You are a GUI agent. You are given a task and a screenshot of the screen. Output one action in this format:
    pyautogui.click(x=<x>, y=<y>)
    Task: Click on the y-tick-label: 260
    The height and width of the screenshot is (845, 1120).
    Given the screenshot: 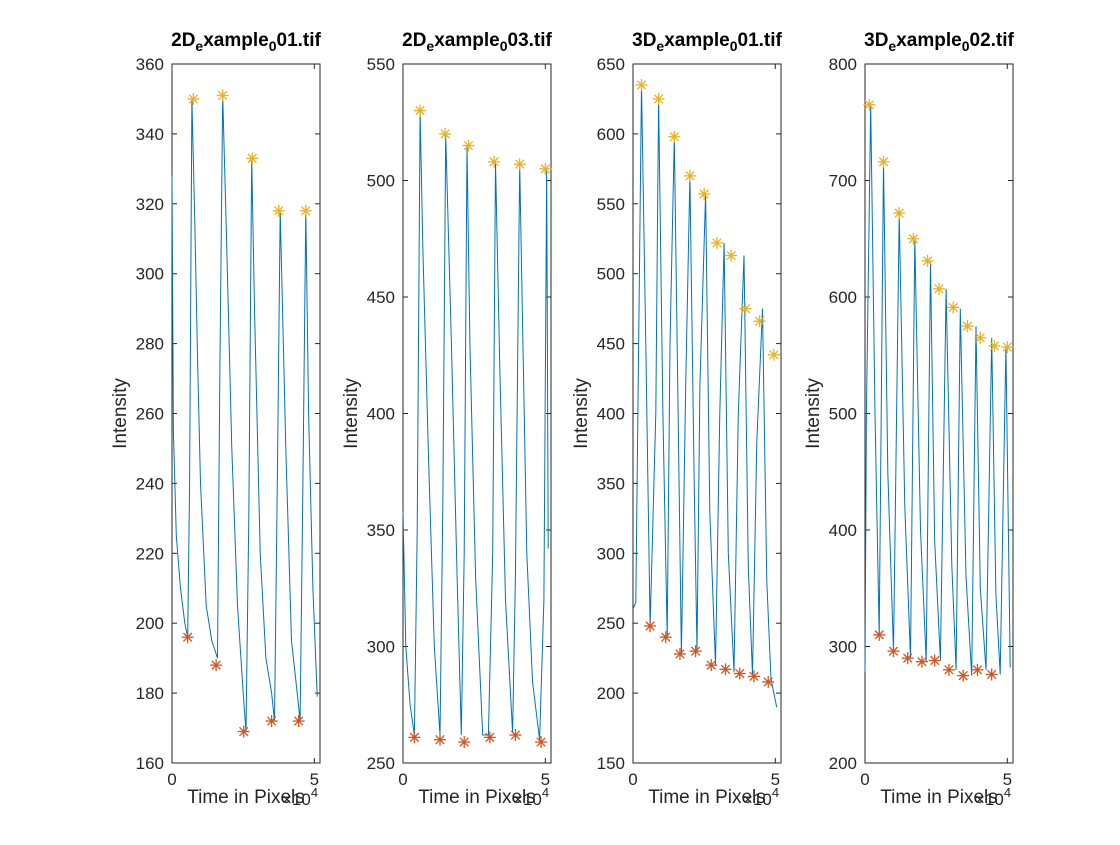 What is the action you would take?
    pyautogui.click(x=150, y=414)
    